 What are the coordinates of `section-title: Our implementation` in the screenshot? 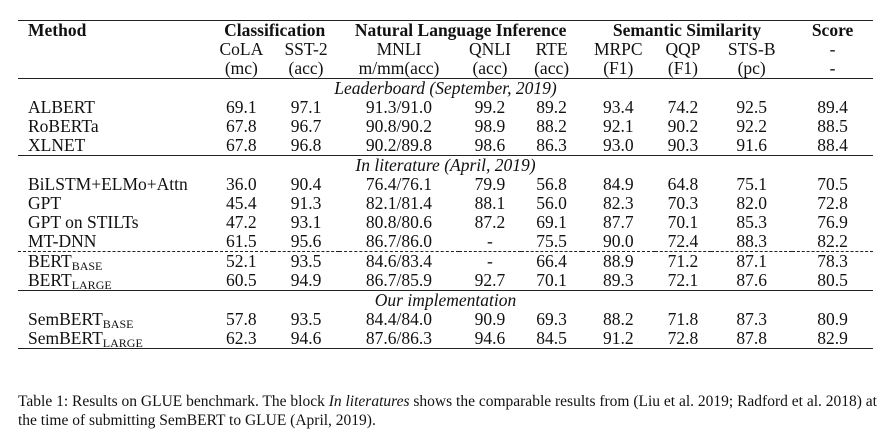 It's located at (445, 300).